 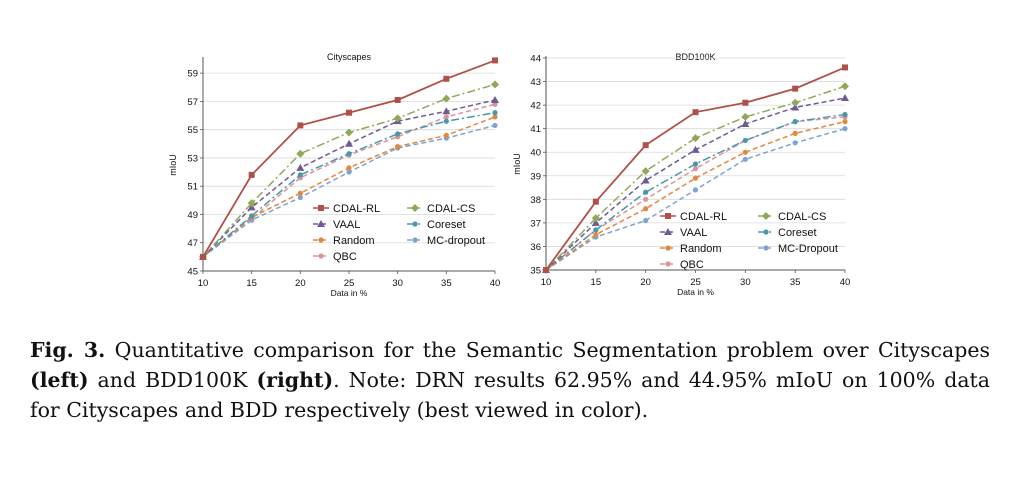 What do you see at coordinates (349, 180) in the screenshot?
I see `series-line` at bounding box center [349, 180].